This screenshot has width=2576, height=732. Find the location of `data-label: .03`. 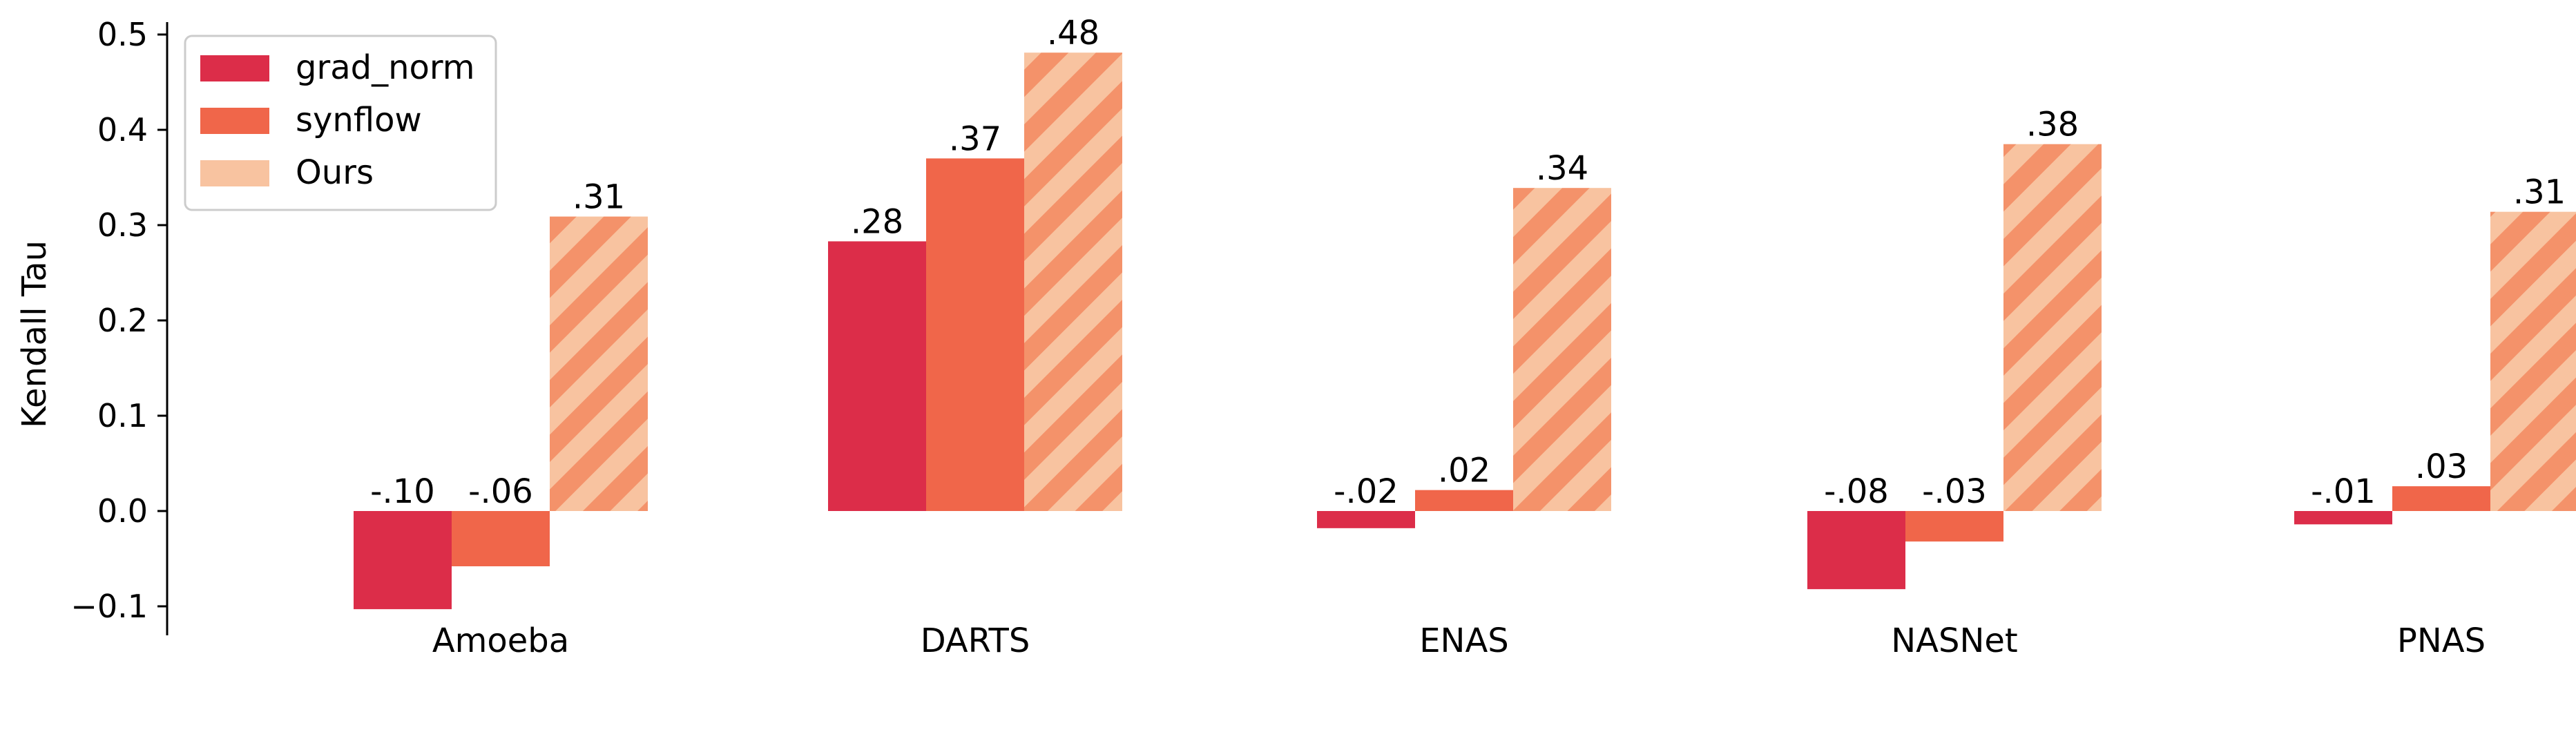

data-label: .03 is located at coordinates (2441, 466).